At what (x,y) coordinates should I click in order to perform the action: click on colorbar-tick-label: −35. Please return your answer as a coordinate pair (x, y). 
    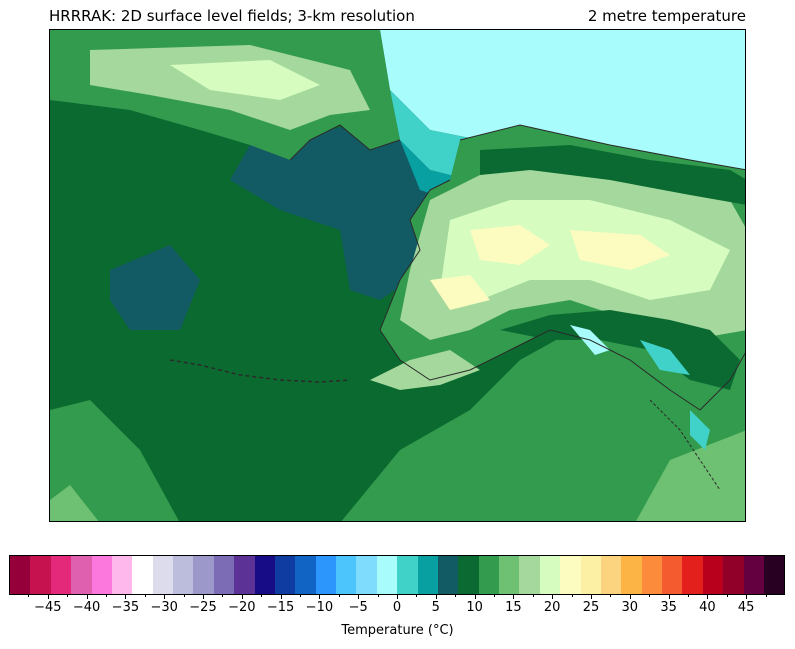
    Looking at the image, I should click on (125, 607).